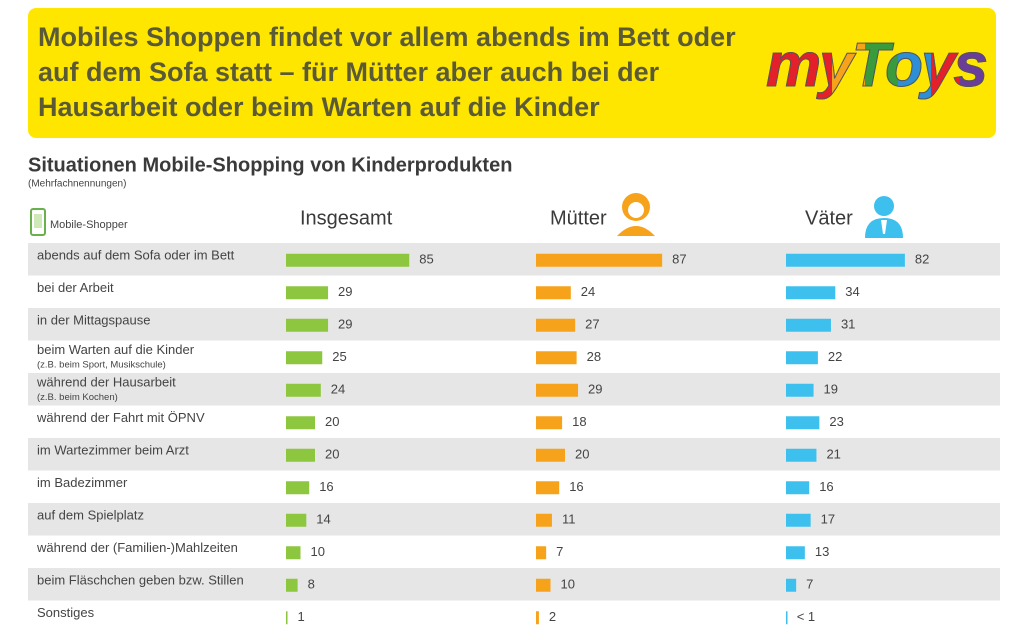 This screenshot has width=1024, height=642. What do you see at coordinates (836, 421) in the screenshot?
I see `value-label: 23` at bounding box center [836, 421].